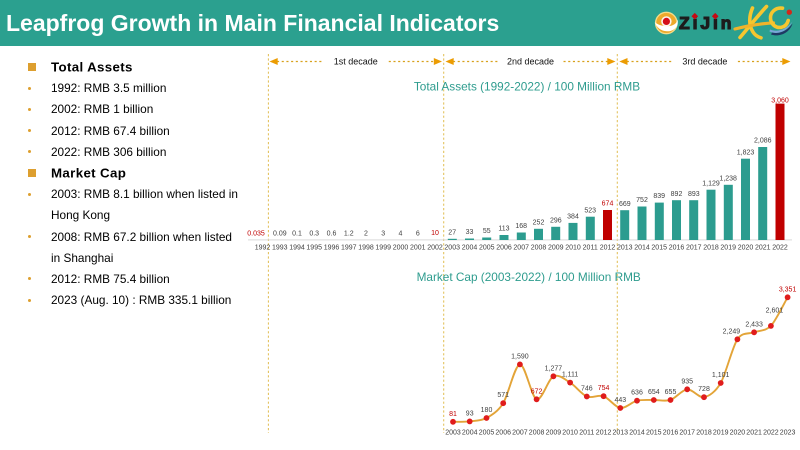 This screenshot has width=800, height=450. What do you see at coordinates (487, 231) in the screenshot?
I see `svg-text: 55` at bounding box center [487, 231].